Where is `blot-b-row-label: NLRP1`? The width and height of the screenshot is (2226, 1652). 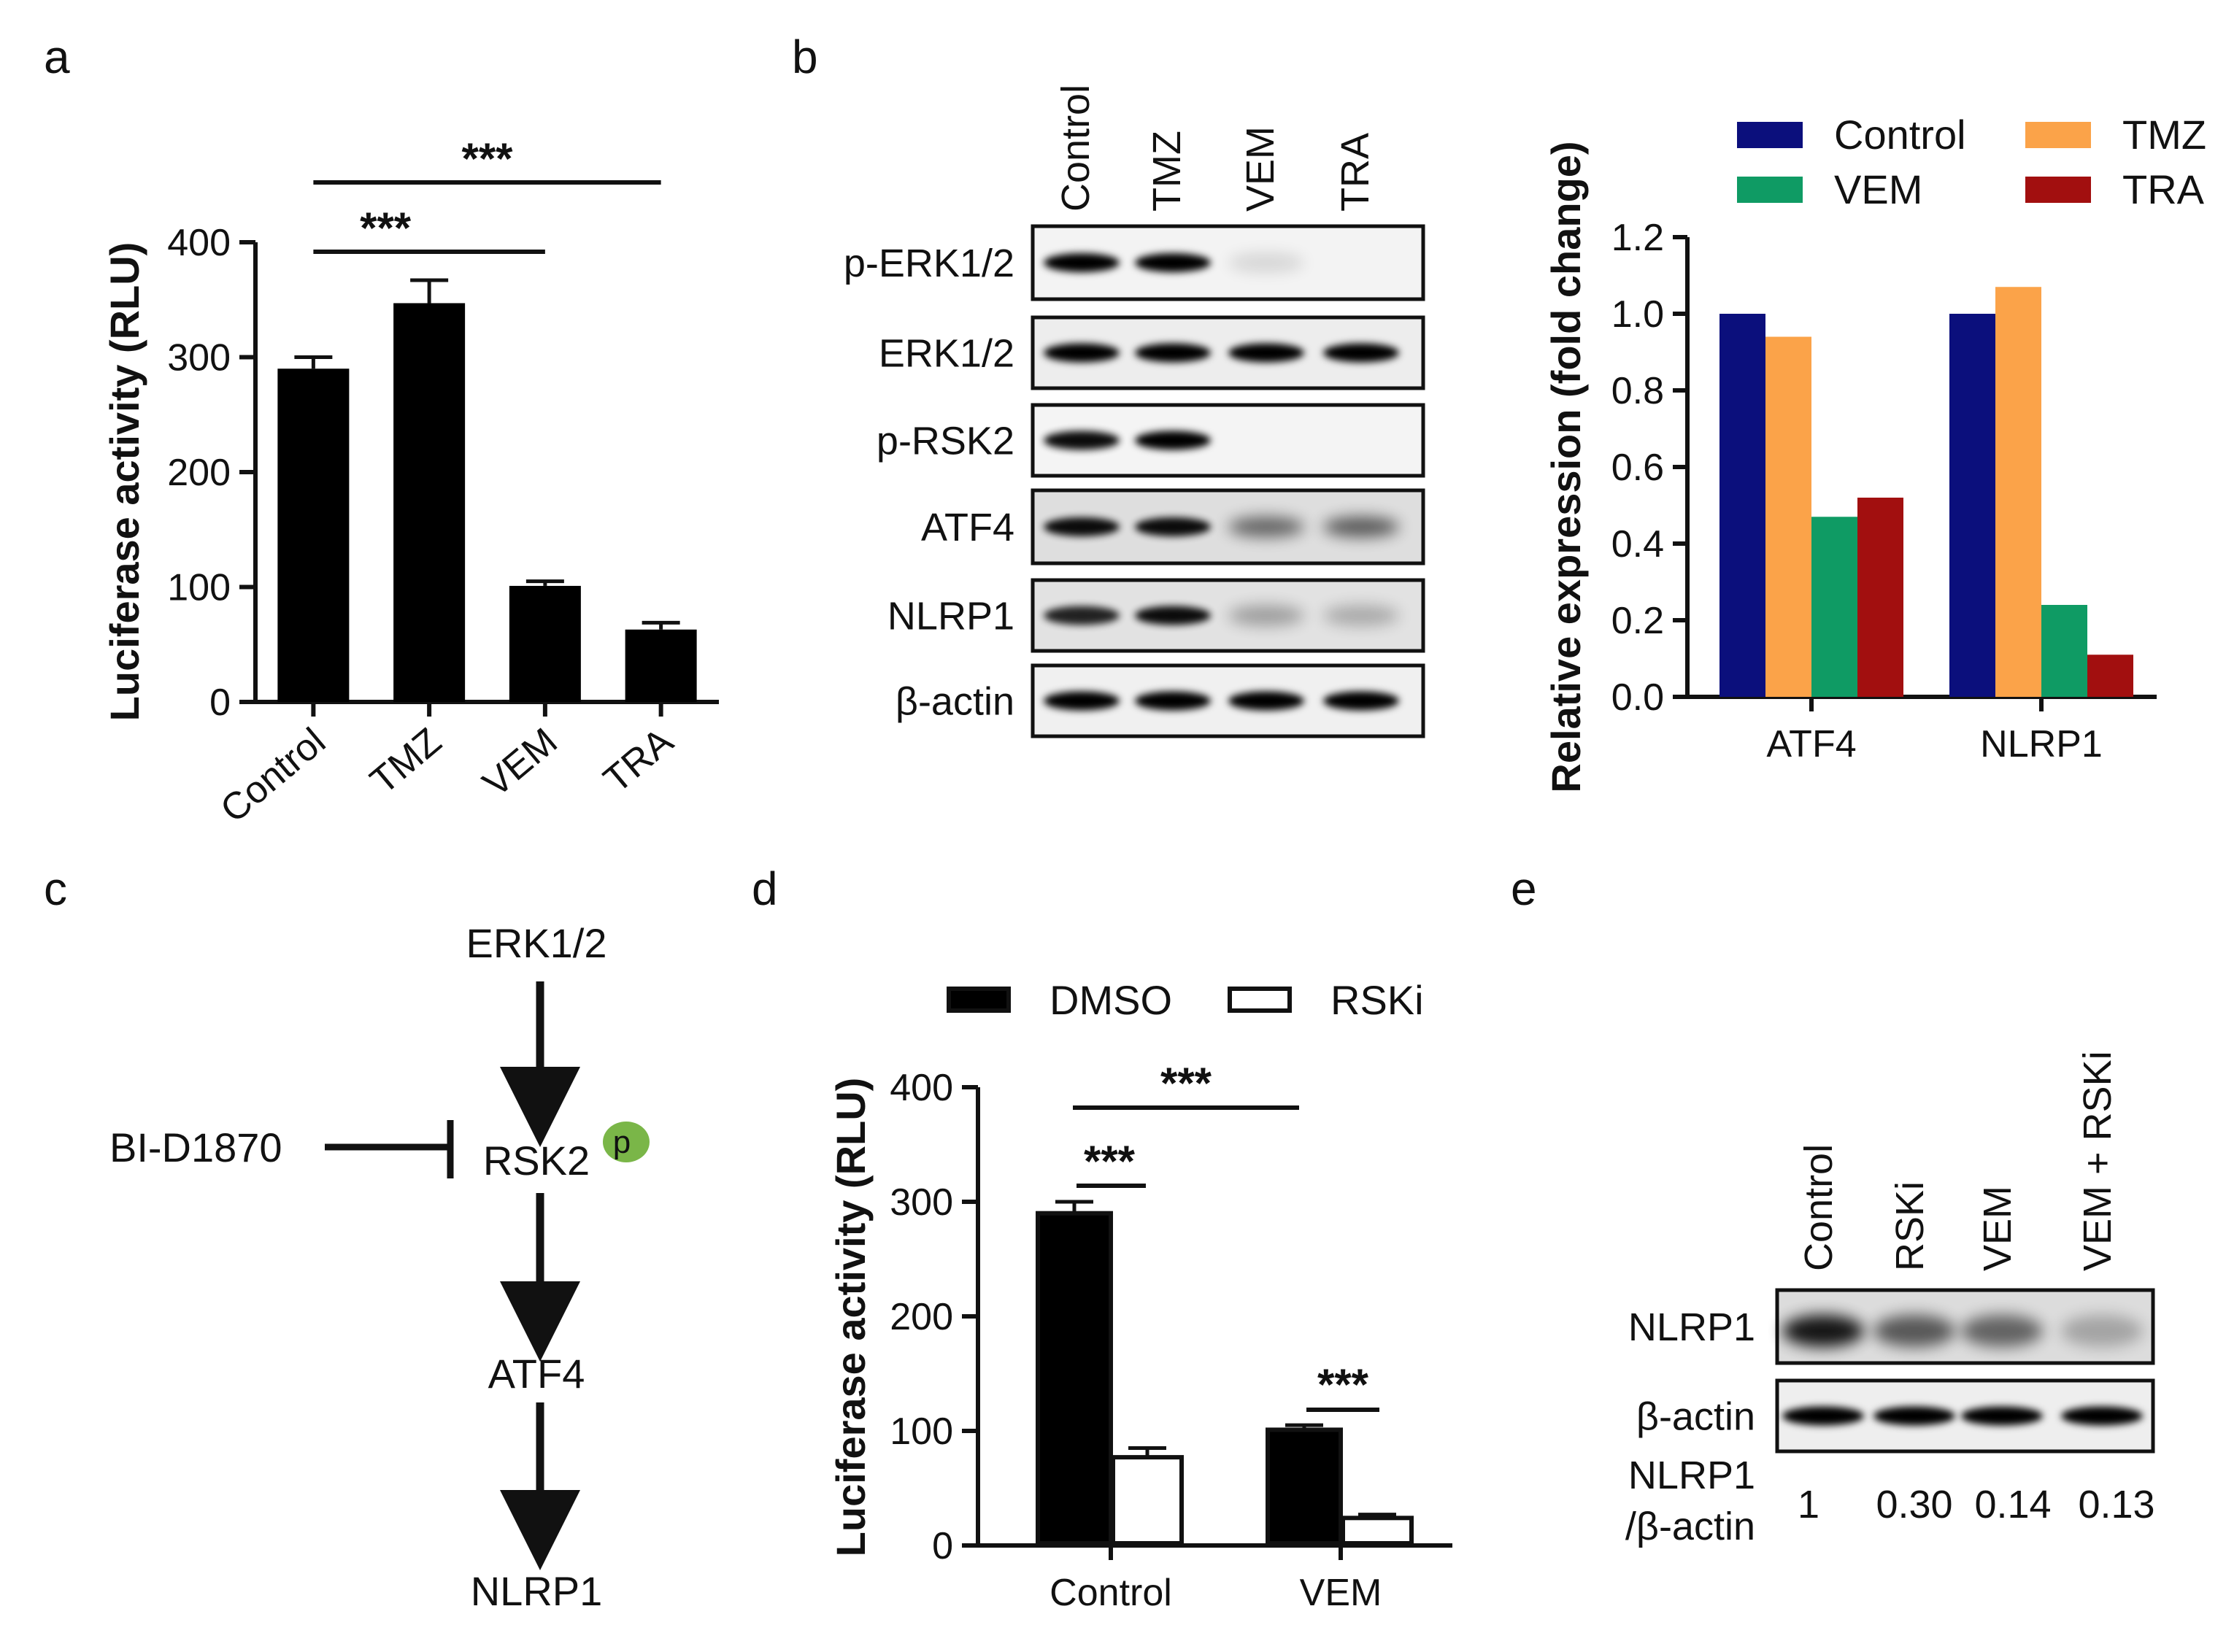 blot-b-row-label: NLRP1 is located at coordinates (950, 616).